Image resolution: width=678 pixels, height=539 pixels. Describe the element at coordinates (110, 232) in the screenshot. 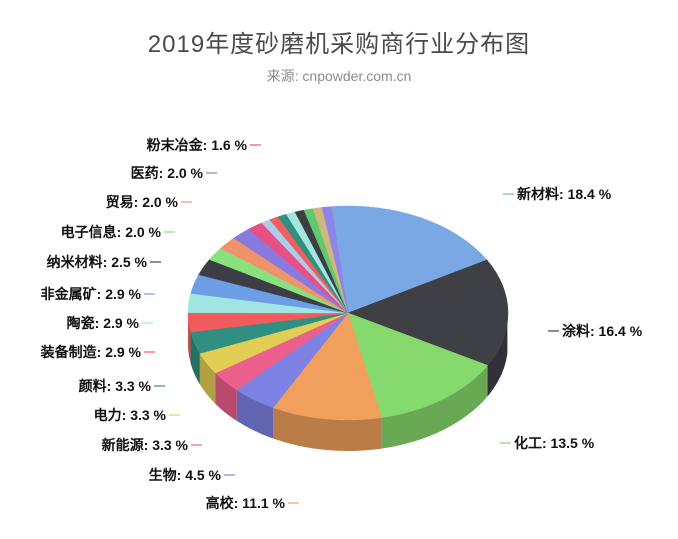

I see `slice-label: 电子信息: 2.0 %` at that location.